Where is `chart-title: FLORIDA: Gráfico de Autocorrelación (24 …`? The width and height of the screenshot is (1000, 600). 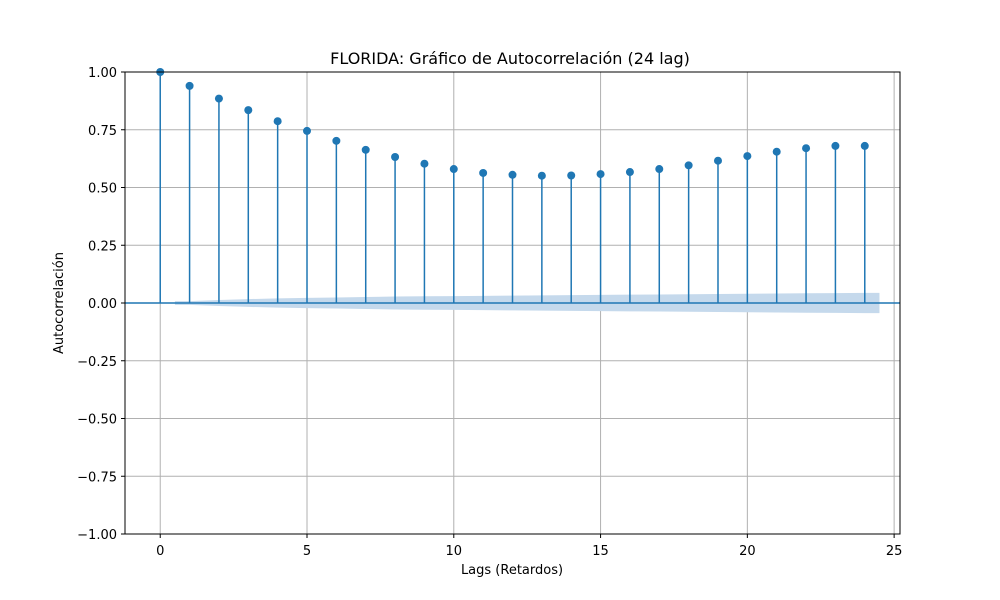 chart-title: FLORIDA: Gráfico de Autocorrelación (24 … is located at coordinates (510, 58).